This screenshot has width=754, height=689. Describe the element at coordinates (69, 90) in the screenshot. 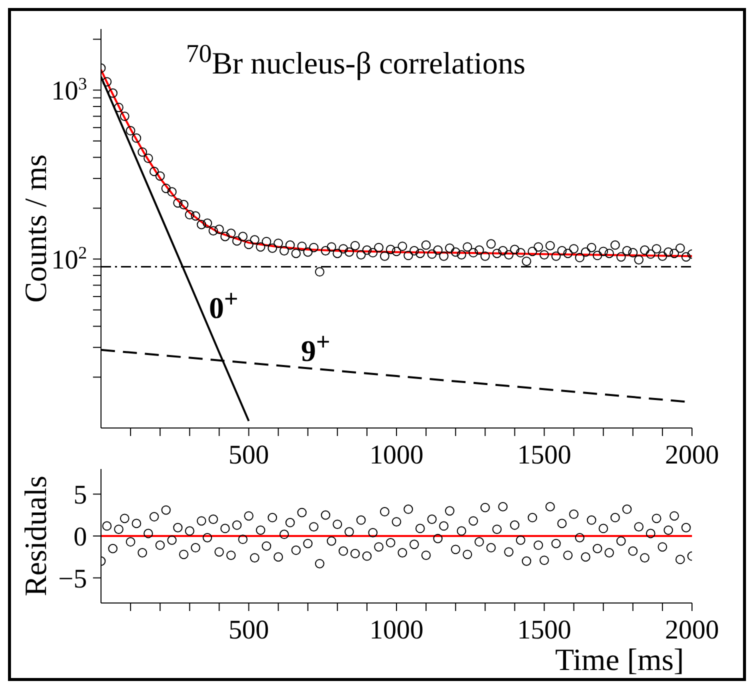

I see `y-tick-label: 10$^{3}$` at that location.